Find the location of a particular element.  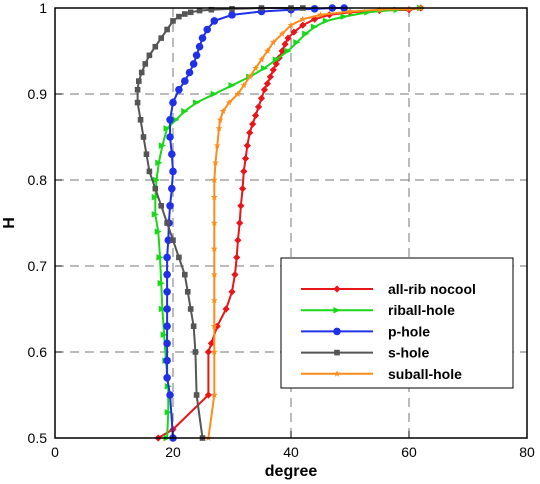

x-axis-title: degree is located at coordinates (291, 471).